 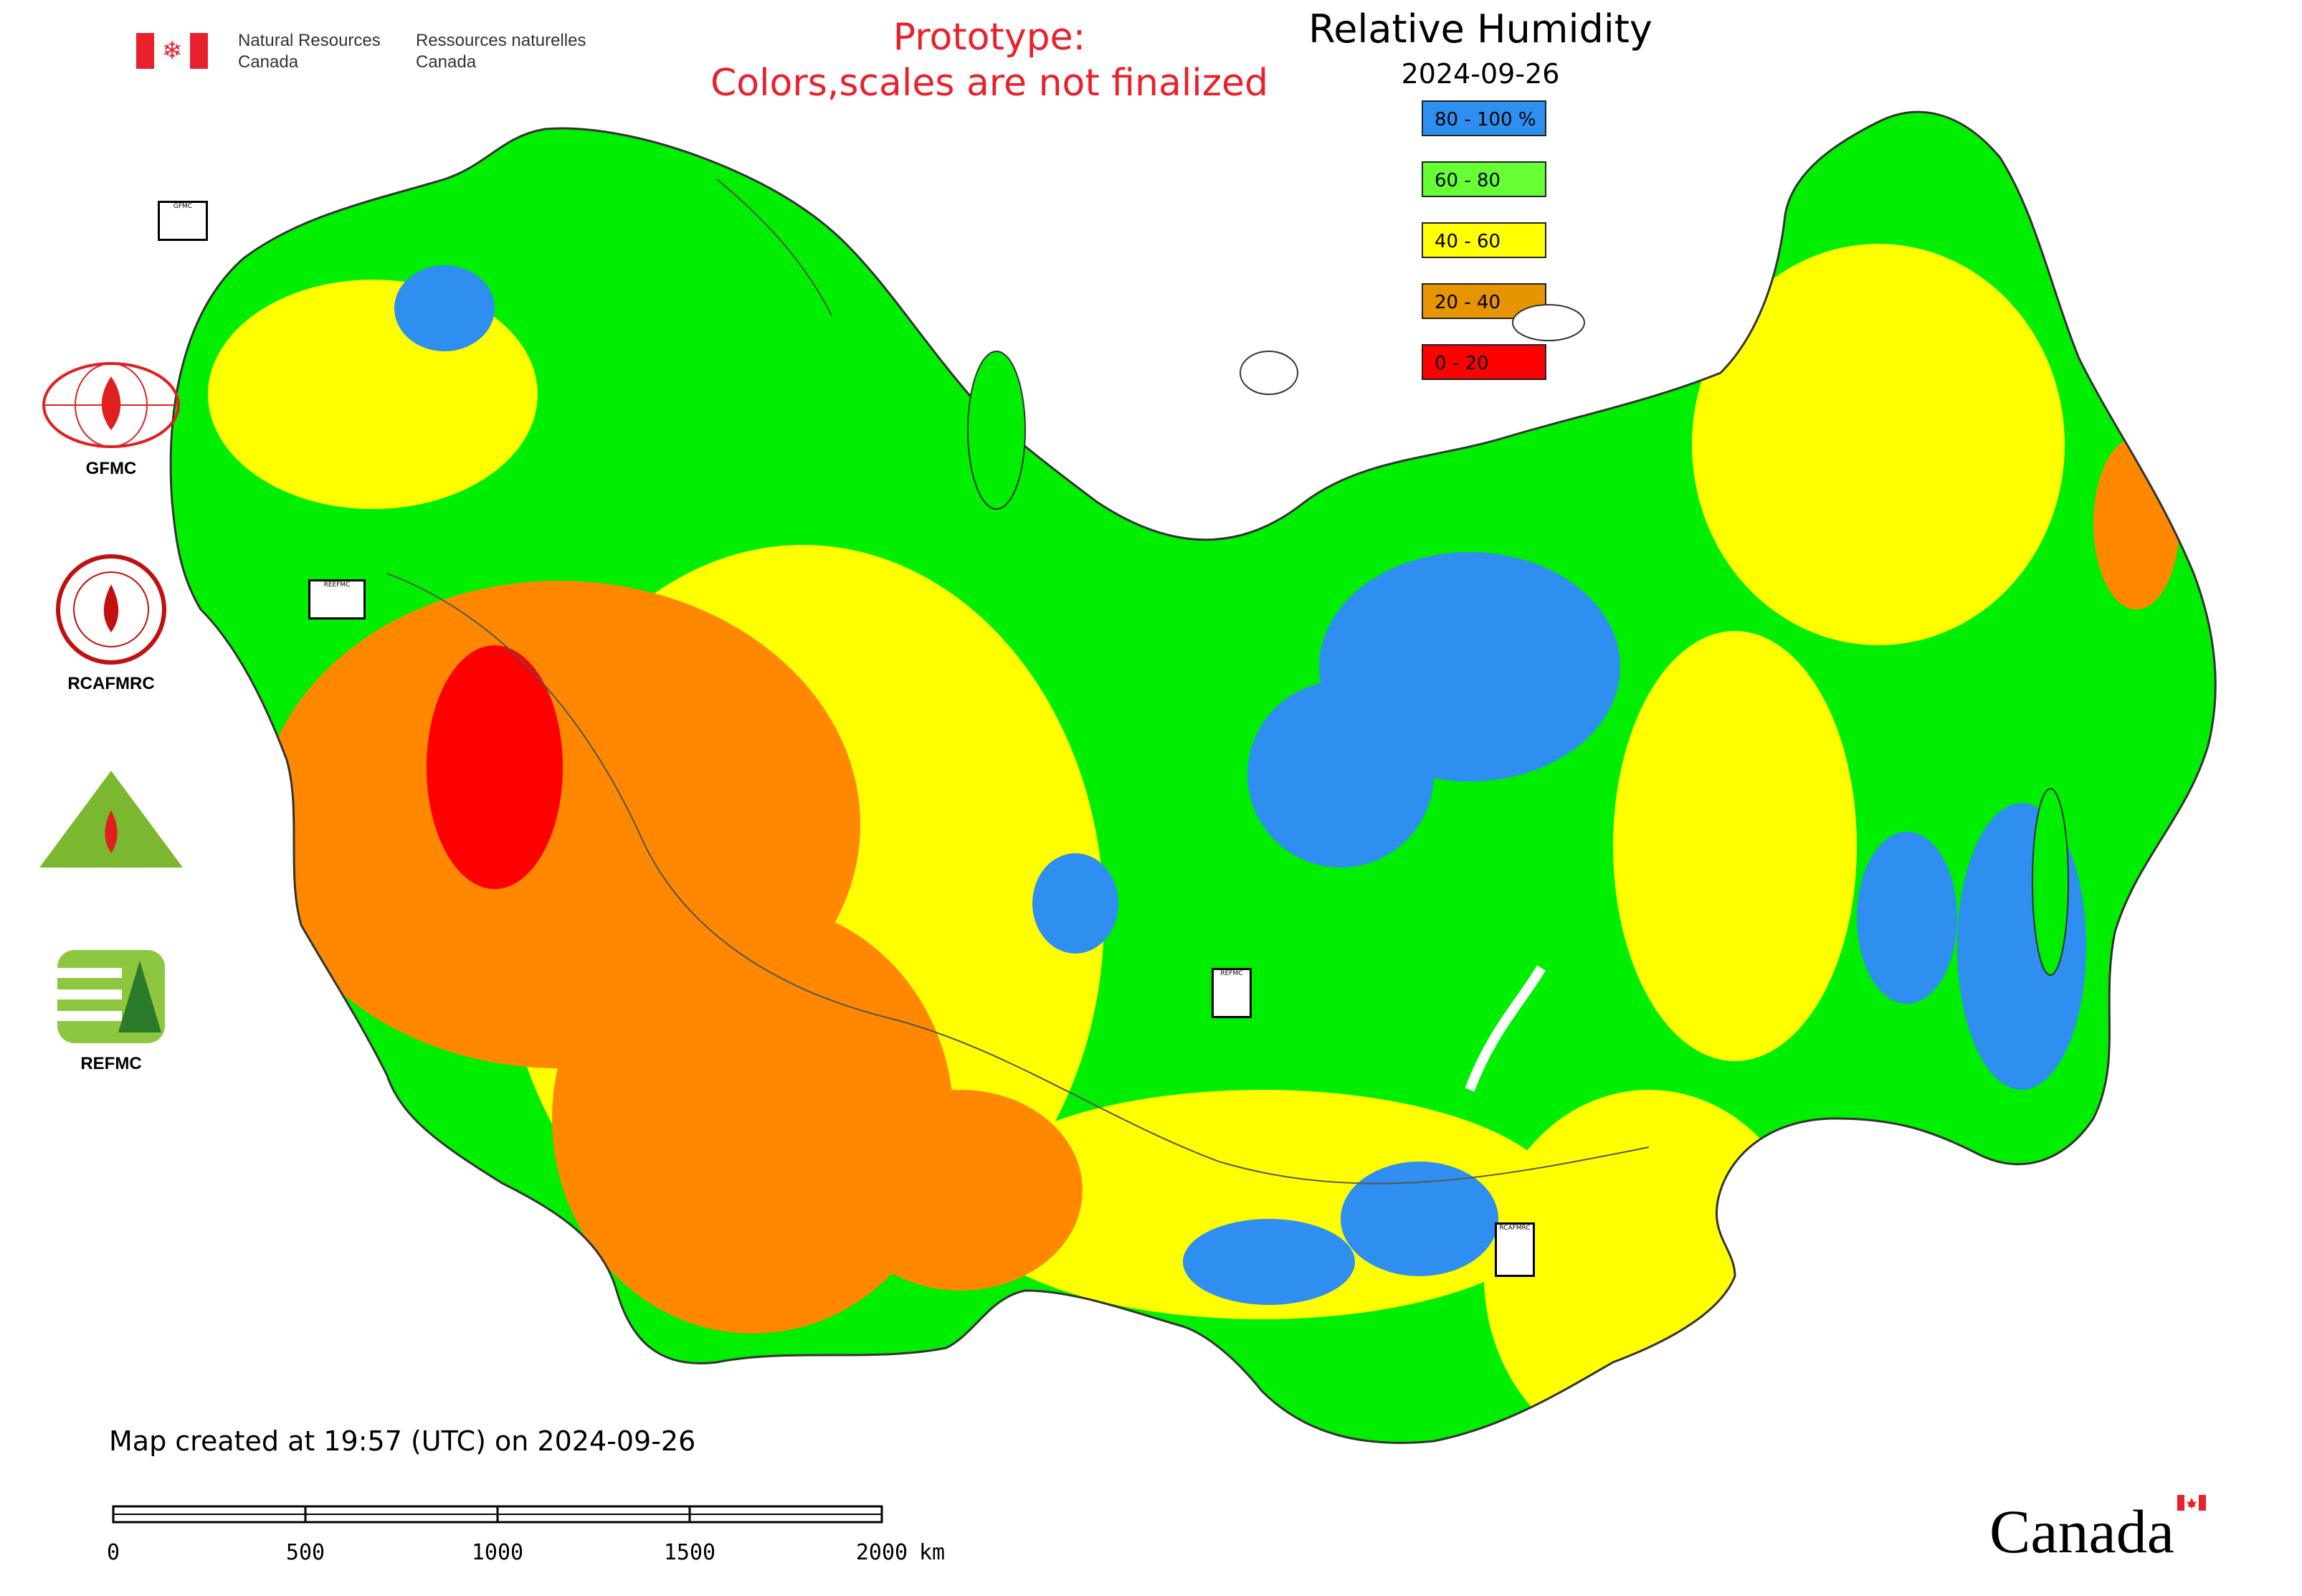 What do you see at coordinates (114, 1552) in the screenshot?
I see `scale-tick: 0` at bounding box center [114, 1552].